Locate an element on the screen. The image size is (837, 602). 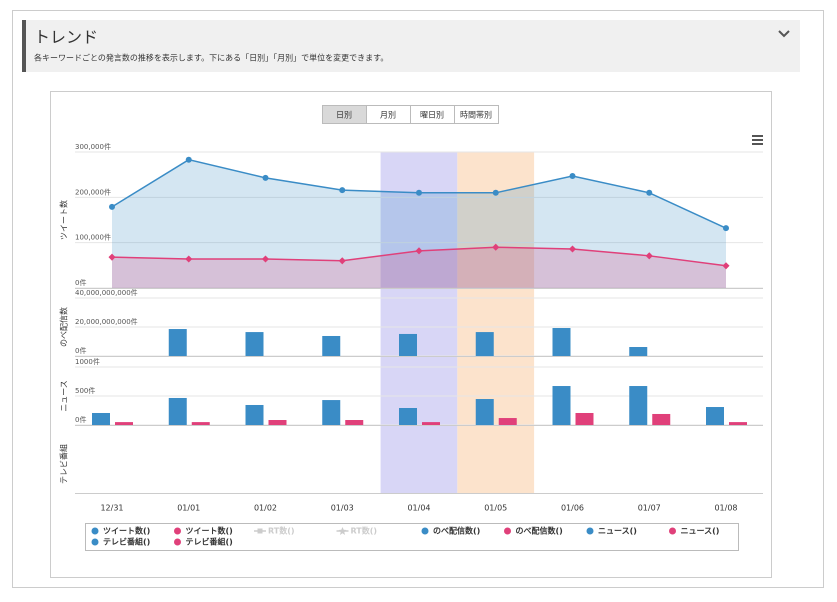
x-tick-label: 01/02 is located at coordinates (265, 508).